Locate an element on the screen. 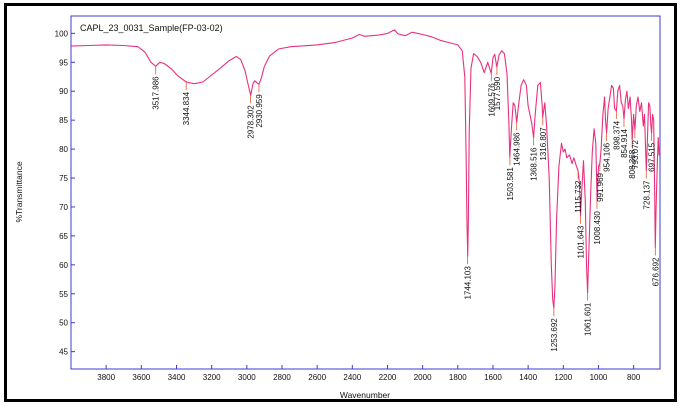 This screenshot has height=412, width=687. peak-label: 954.106 is located at coordinates (607, 156).